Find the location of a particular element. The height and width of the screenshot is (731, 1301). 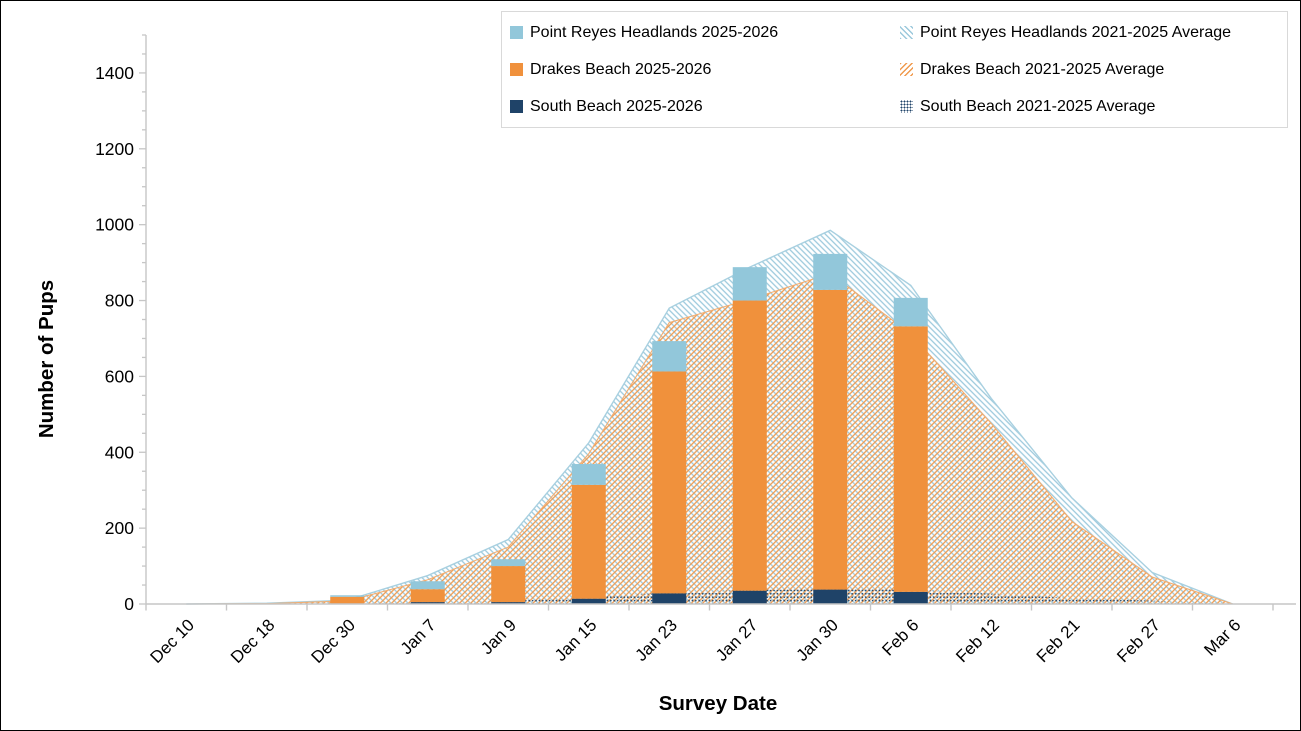

legend-item-point-reyes-2025: Point Reyes Headlands 2025-2026 is located at coordinates (705, 33).